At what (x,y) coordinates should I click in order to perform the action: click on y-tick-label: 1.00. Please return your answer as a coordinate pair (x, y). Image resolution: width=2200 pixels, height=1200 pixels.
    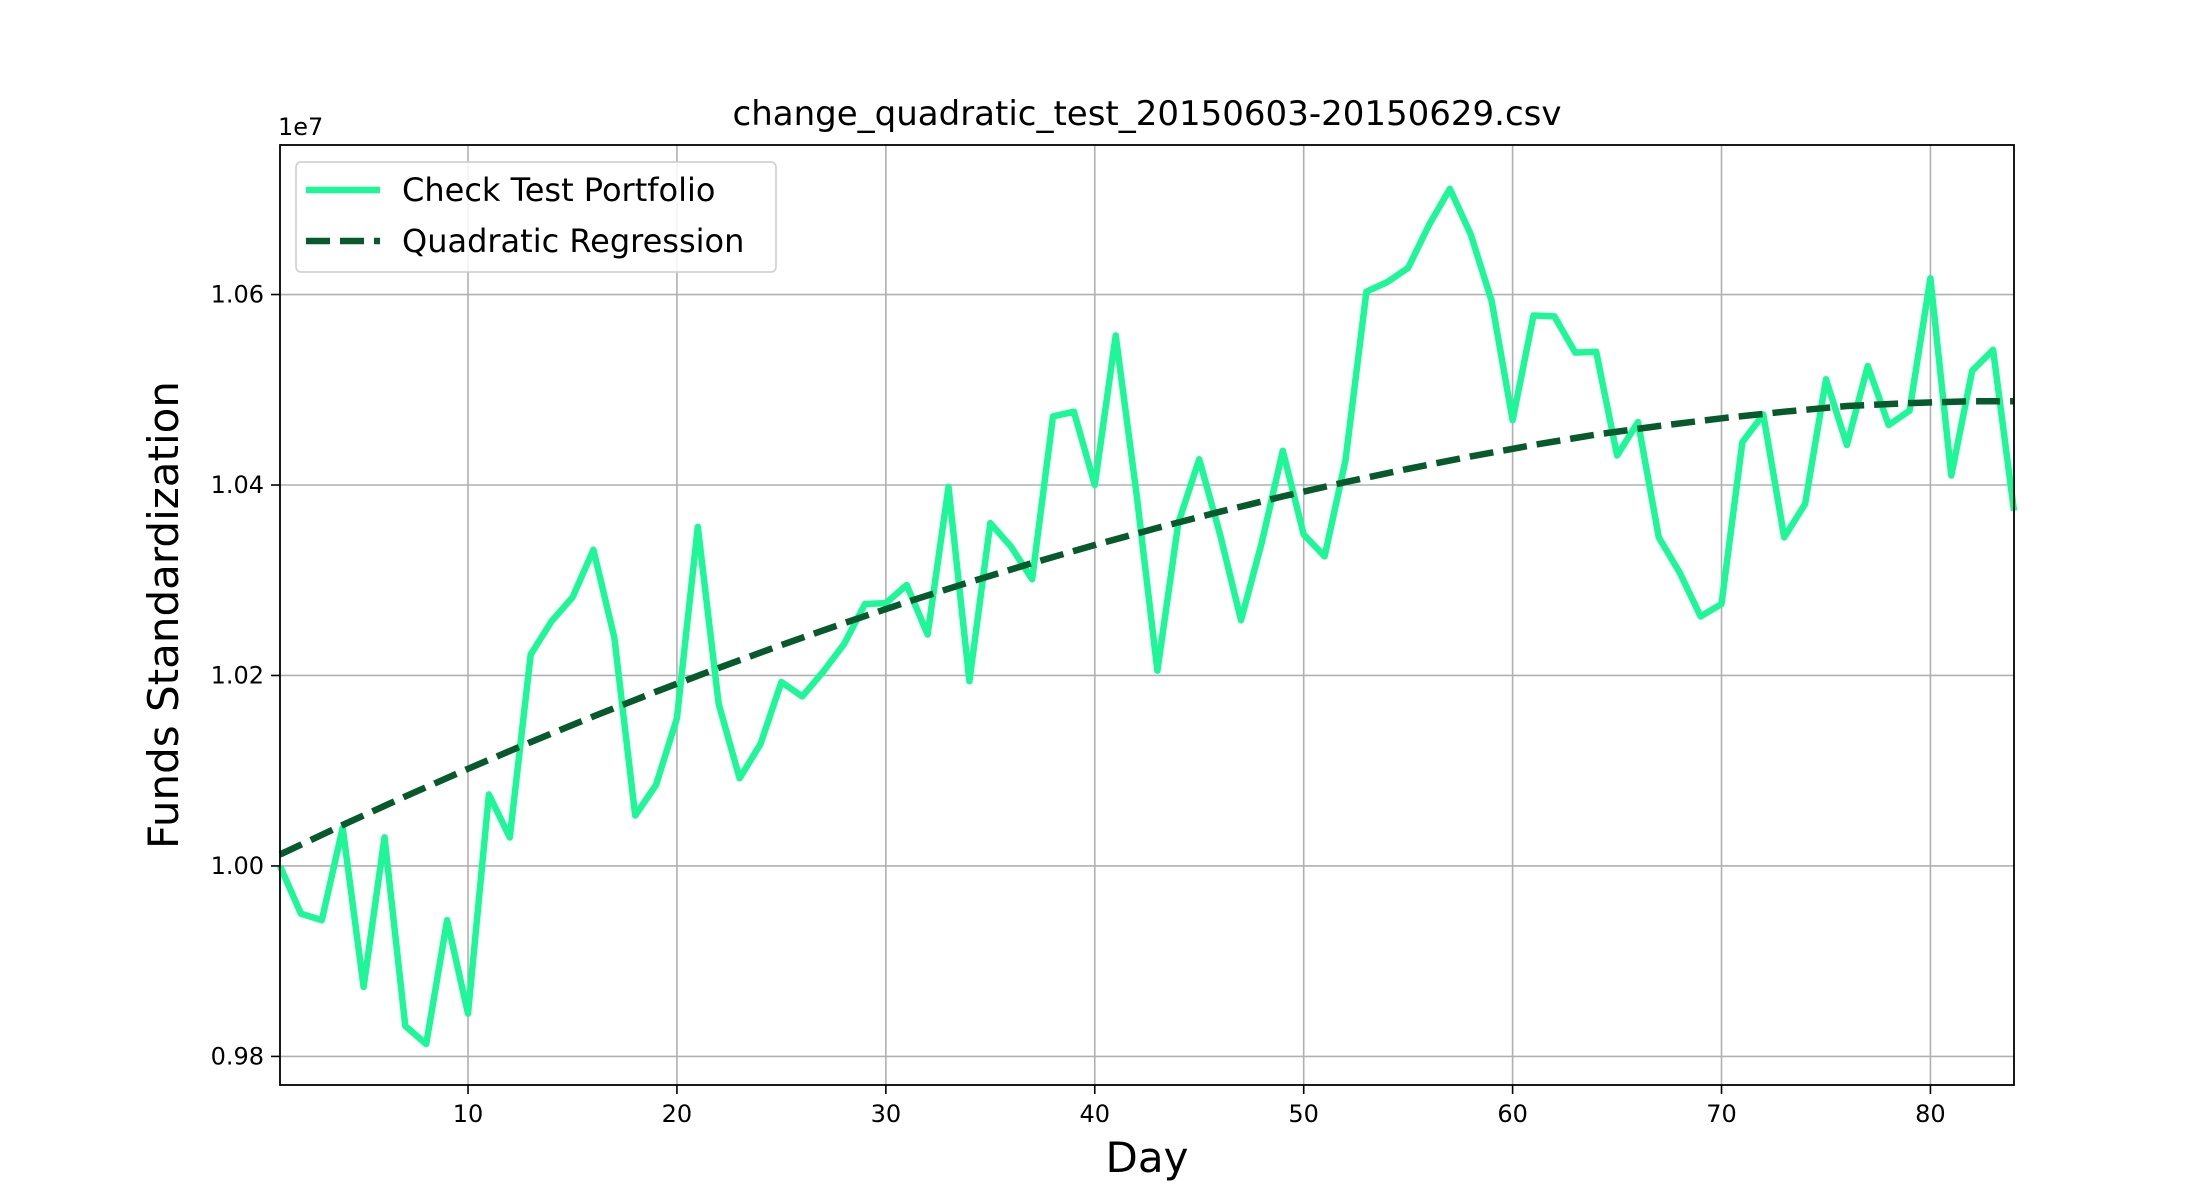
    Looking at the image, I should click on (237, 866).